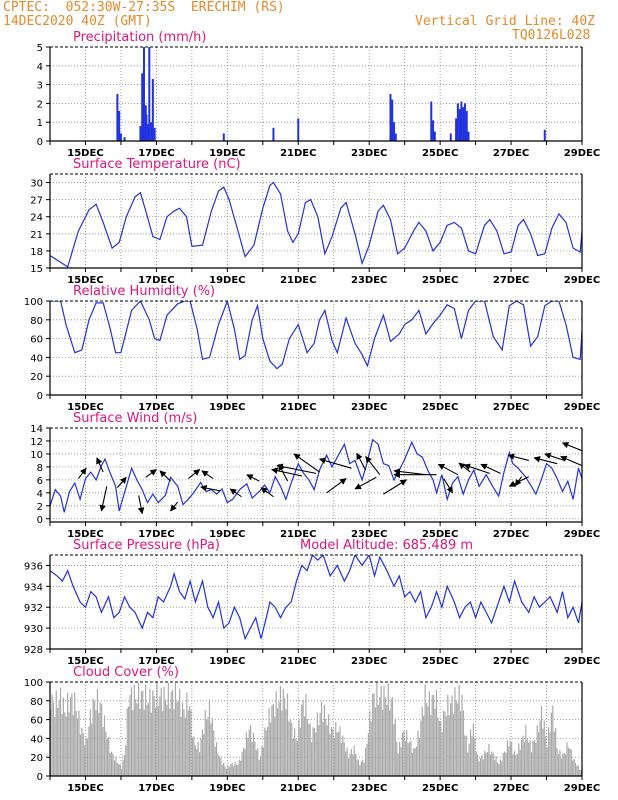  What do you see at coordinates (33, 302) in the screenshot?
I see `y-tick-label: 100` at bounding box center [33, 302].